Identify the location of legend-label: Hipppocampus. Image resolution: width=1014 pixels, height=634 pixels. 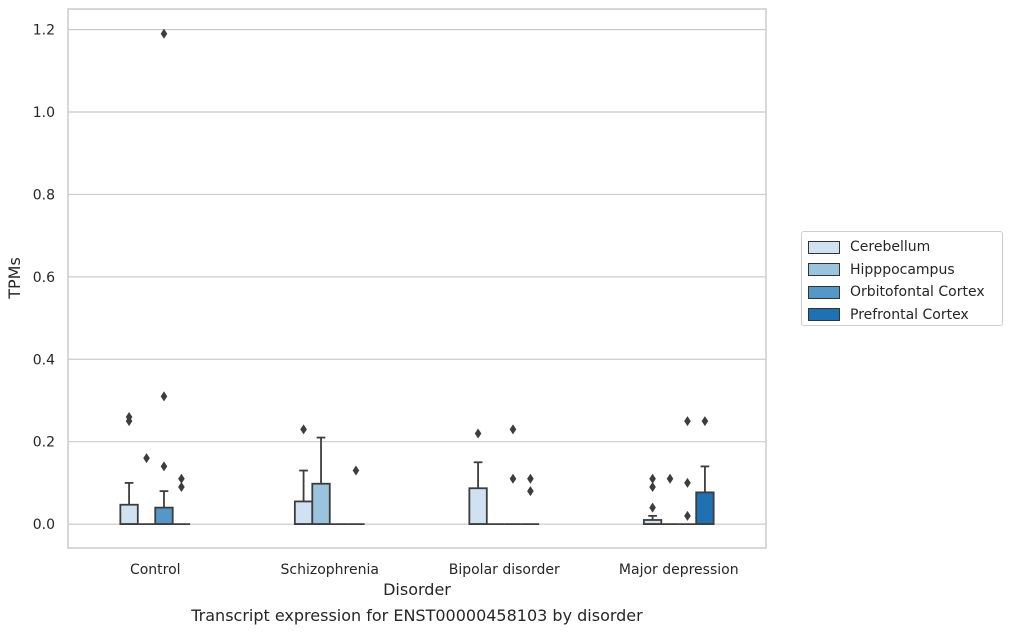
(902, 269).